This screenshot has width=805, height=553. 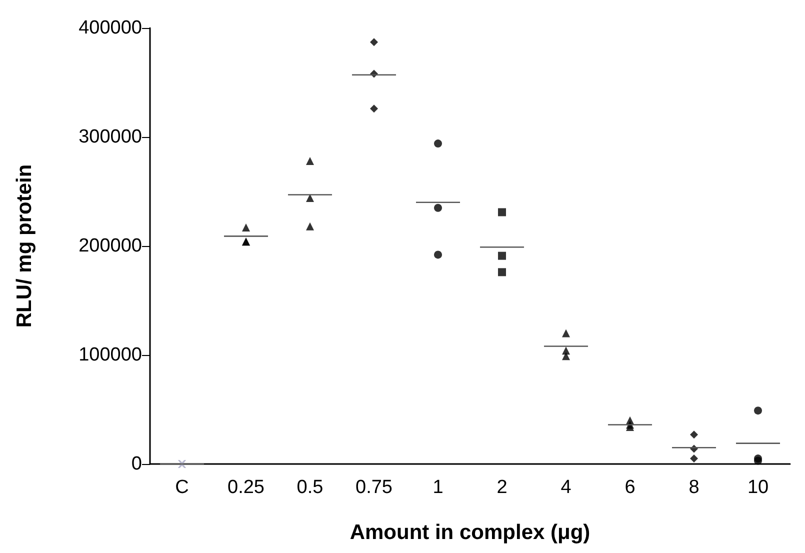 What do you see at coordinates (310, 487) in the screenshot?
I see `x-tick-label: 0.5` at bounding box center [310, 487].